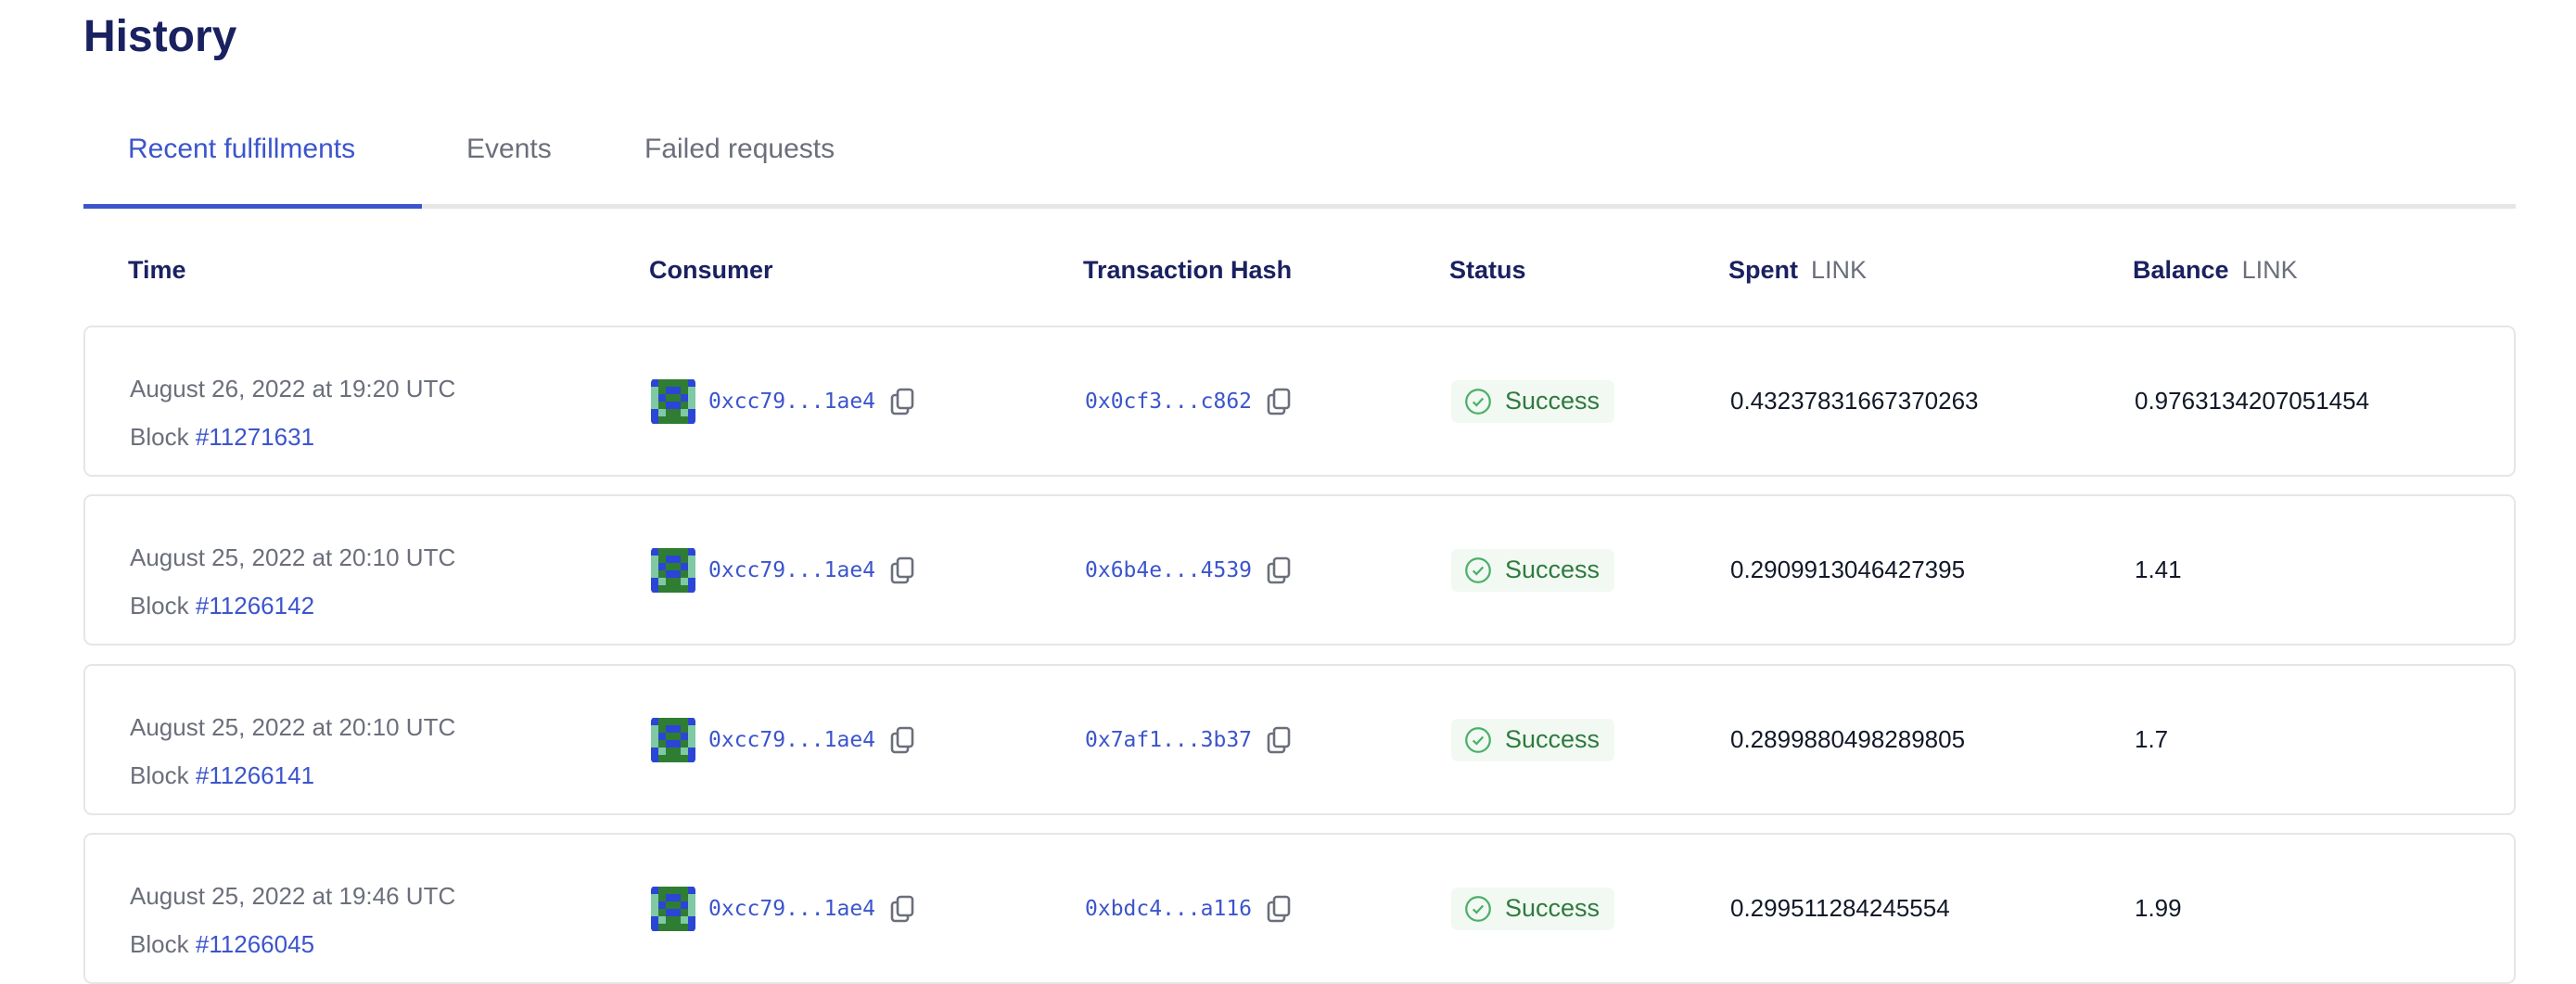 The height and width of the screenshot is (984, 2576). I want to click on page-title: History, so click(160, 37).